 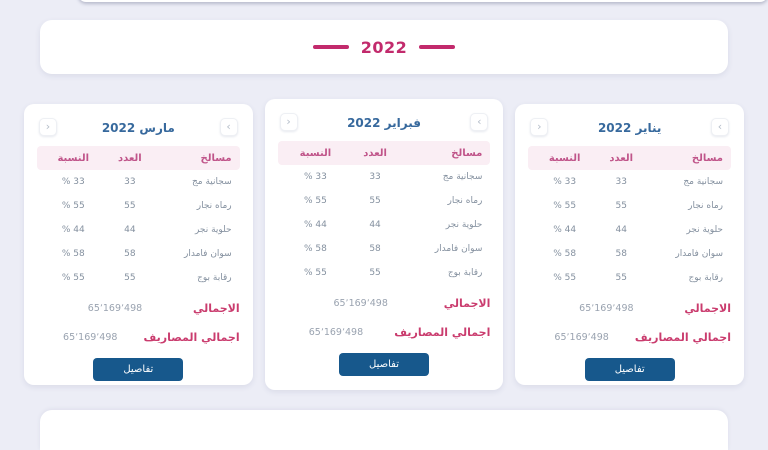 I want to click on previous-section-edge, so click(x=423, y=1).